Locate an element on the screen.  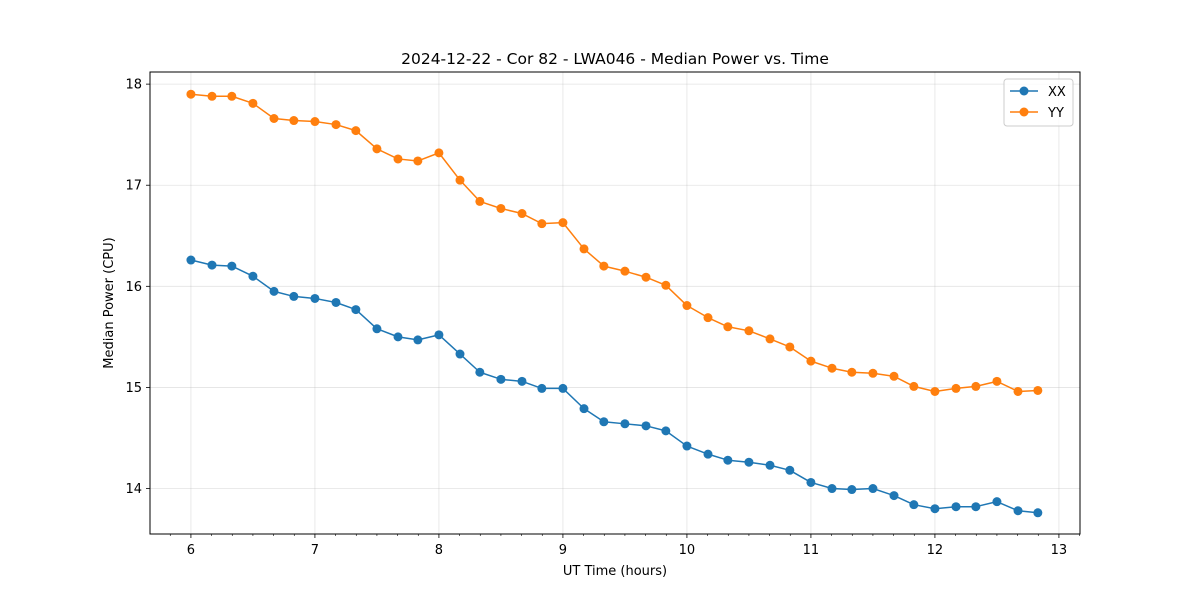
legend-marker-yy is located at coordinates (1024, 112).